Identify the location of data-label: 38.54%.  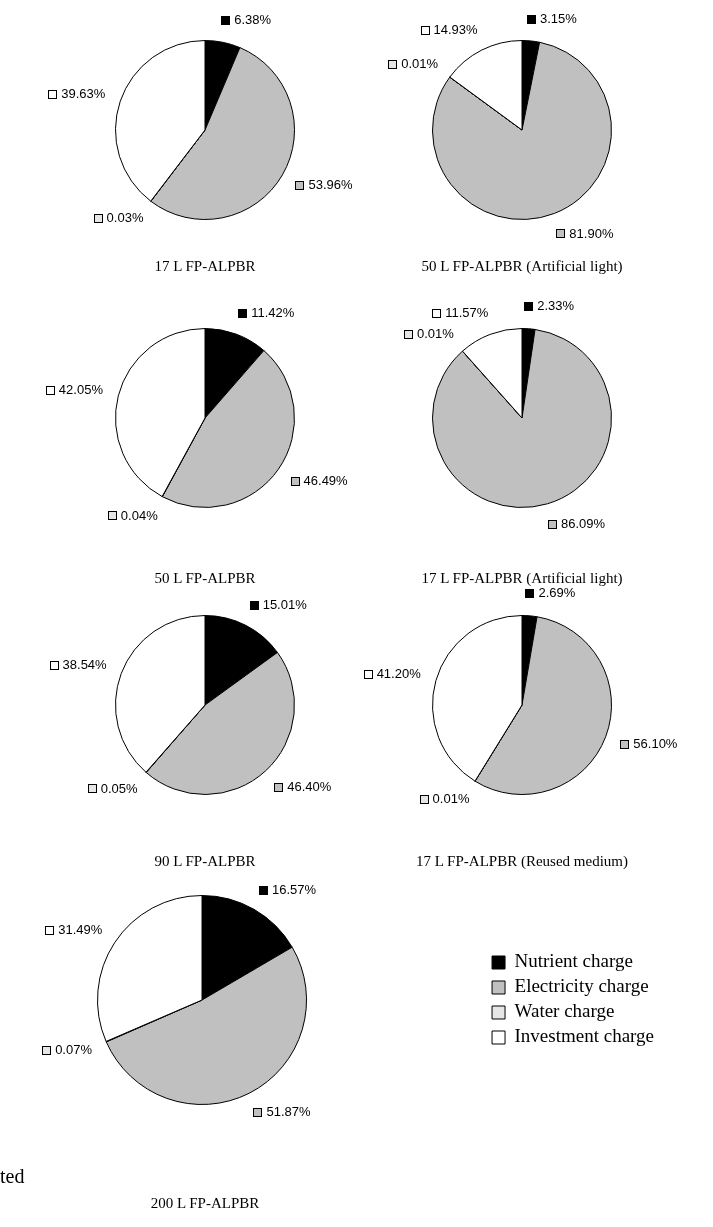
(85, 665).